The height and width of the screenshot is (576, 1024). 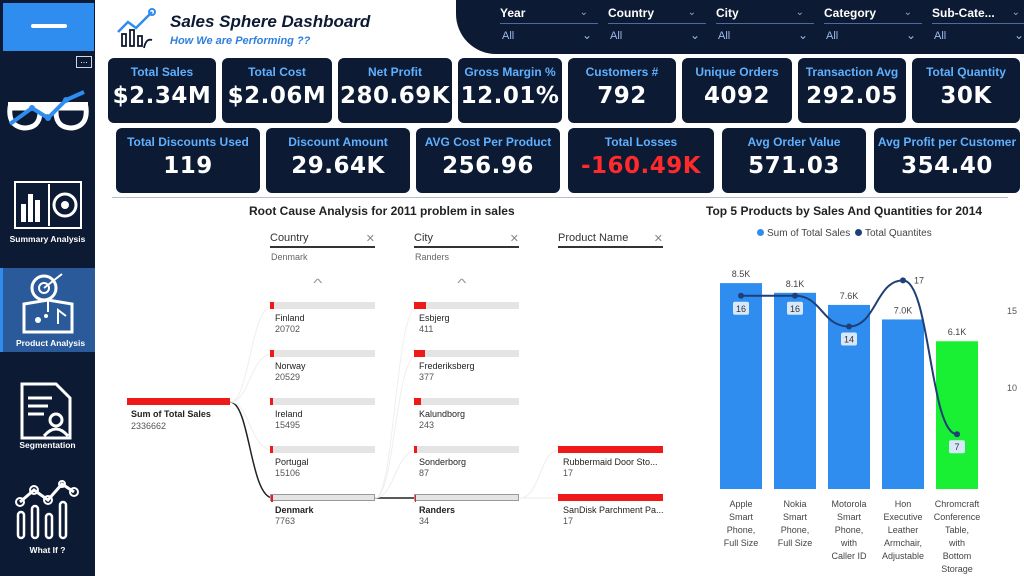 I want to click on kpi-total-losses: Total Losses -160.49K, so click(x=641, y=160).